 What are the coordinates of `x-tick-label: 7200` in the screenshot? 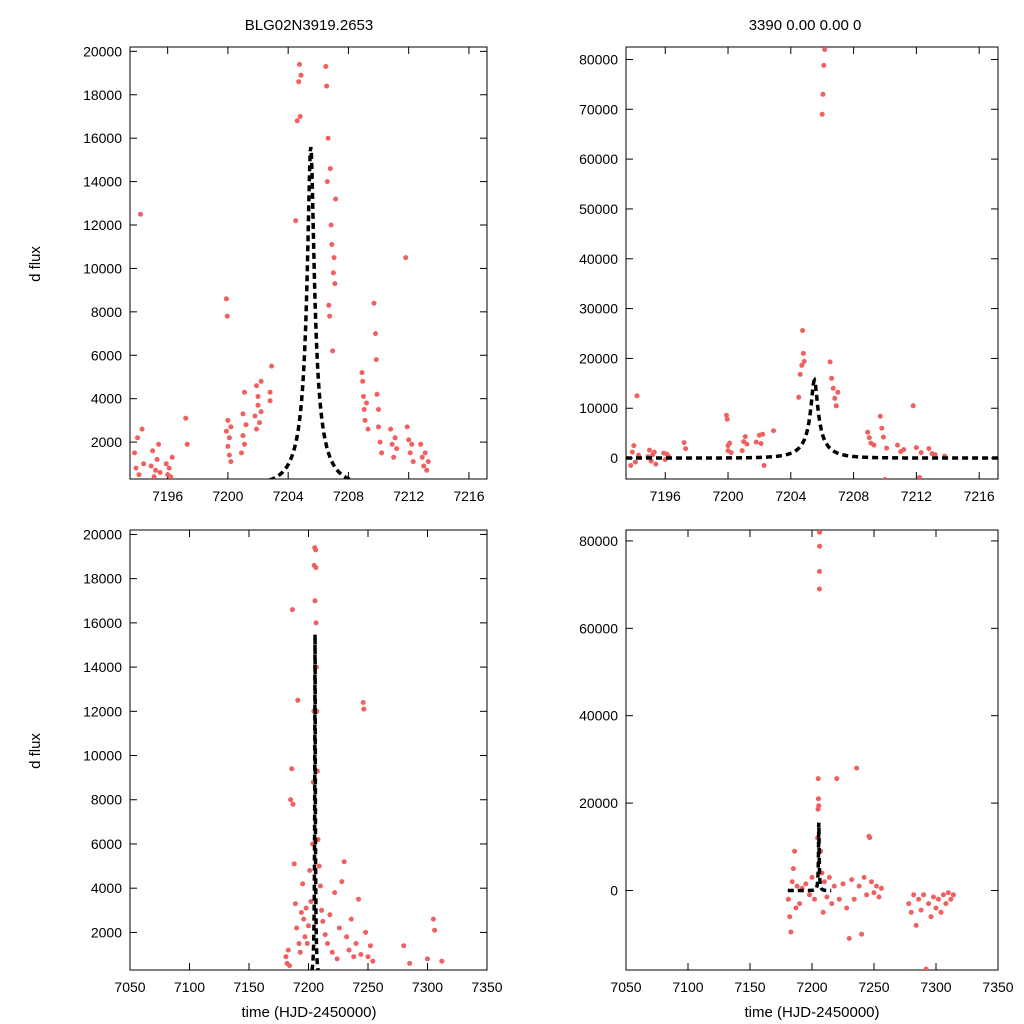 It's located at (727, 496).